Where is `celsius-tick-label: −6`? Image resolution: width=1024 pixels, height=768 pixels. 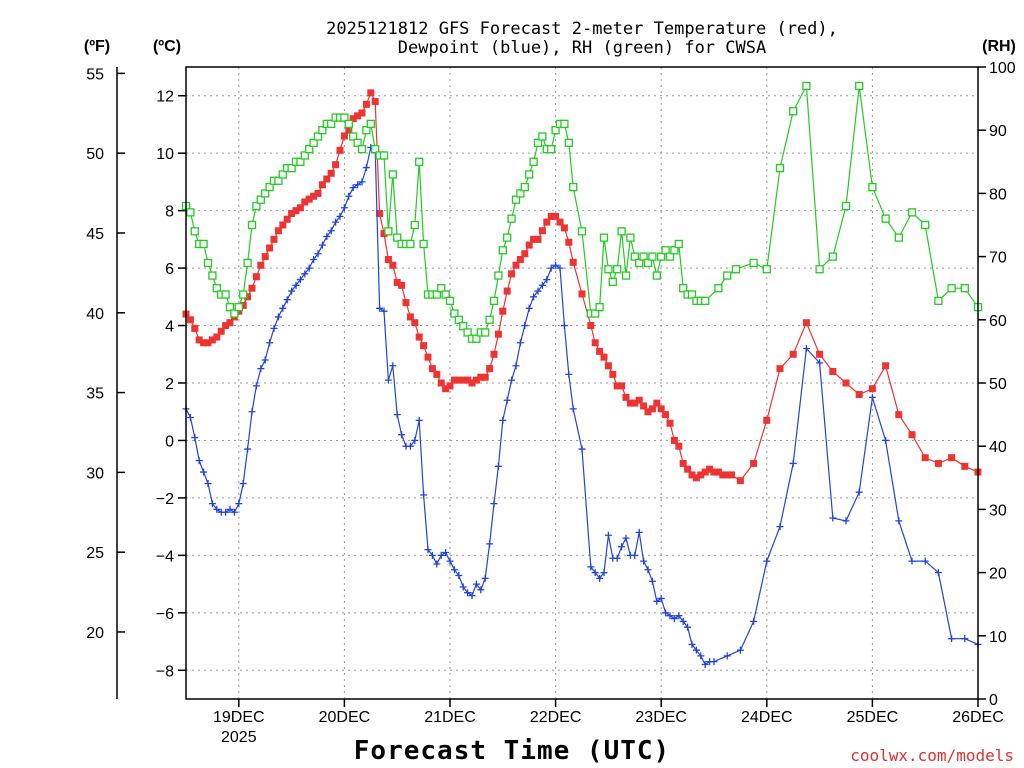
celsius-tick-label: −6 is located at coordinates (165, 614).